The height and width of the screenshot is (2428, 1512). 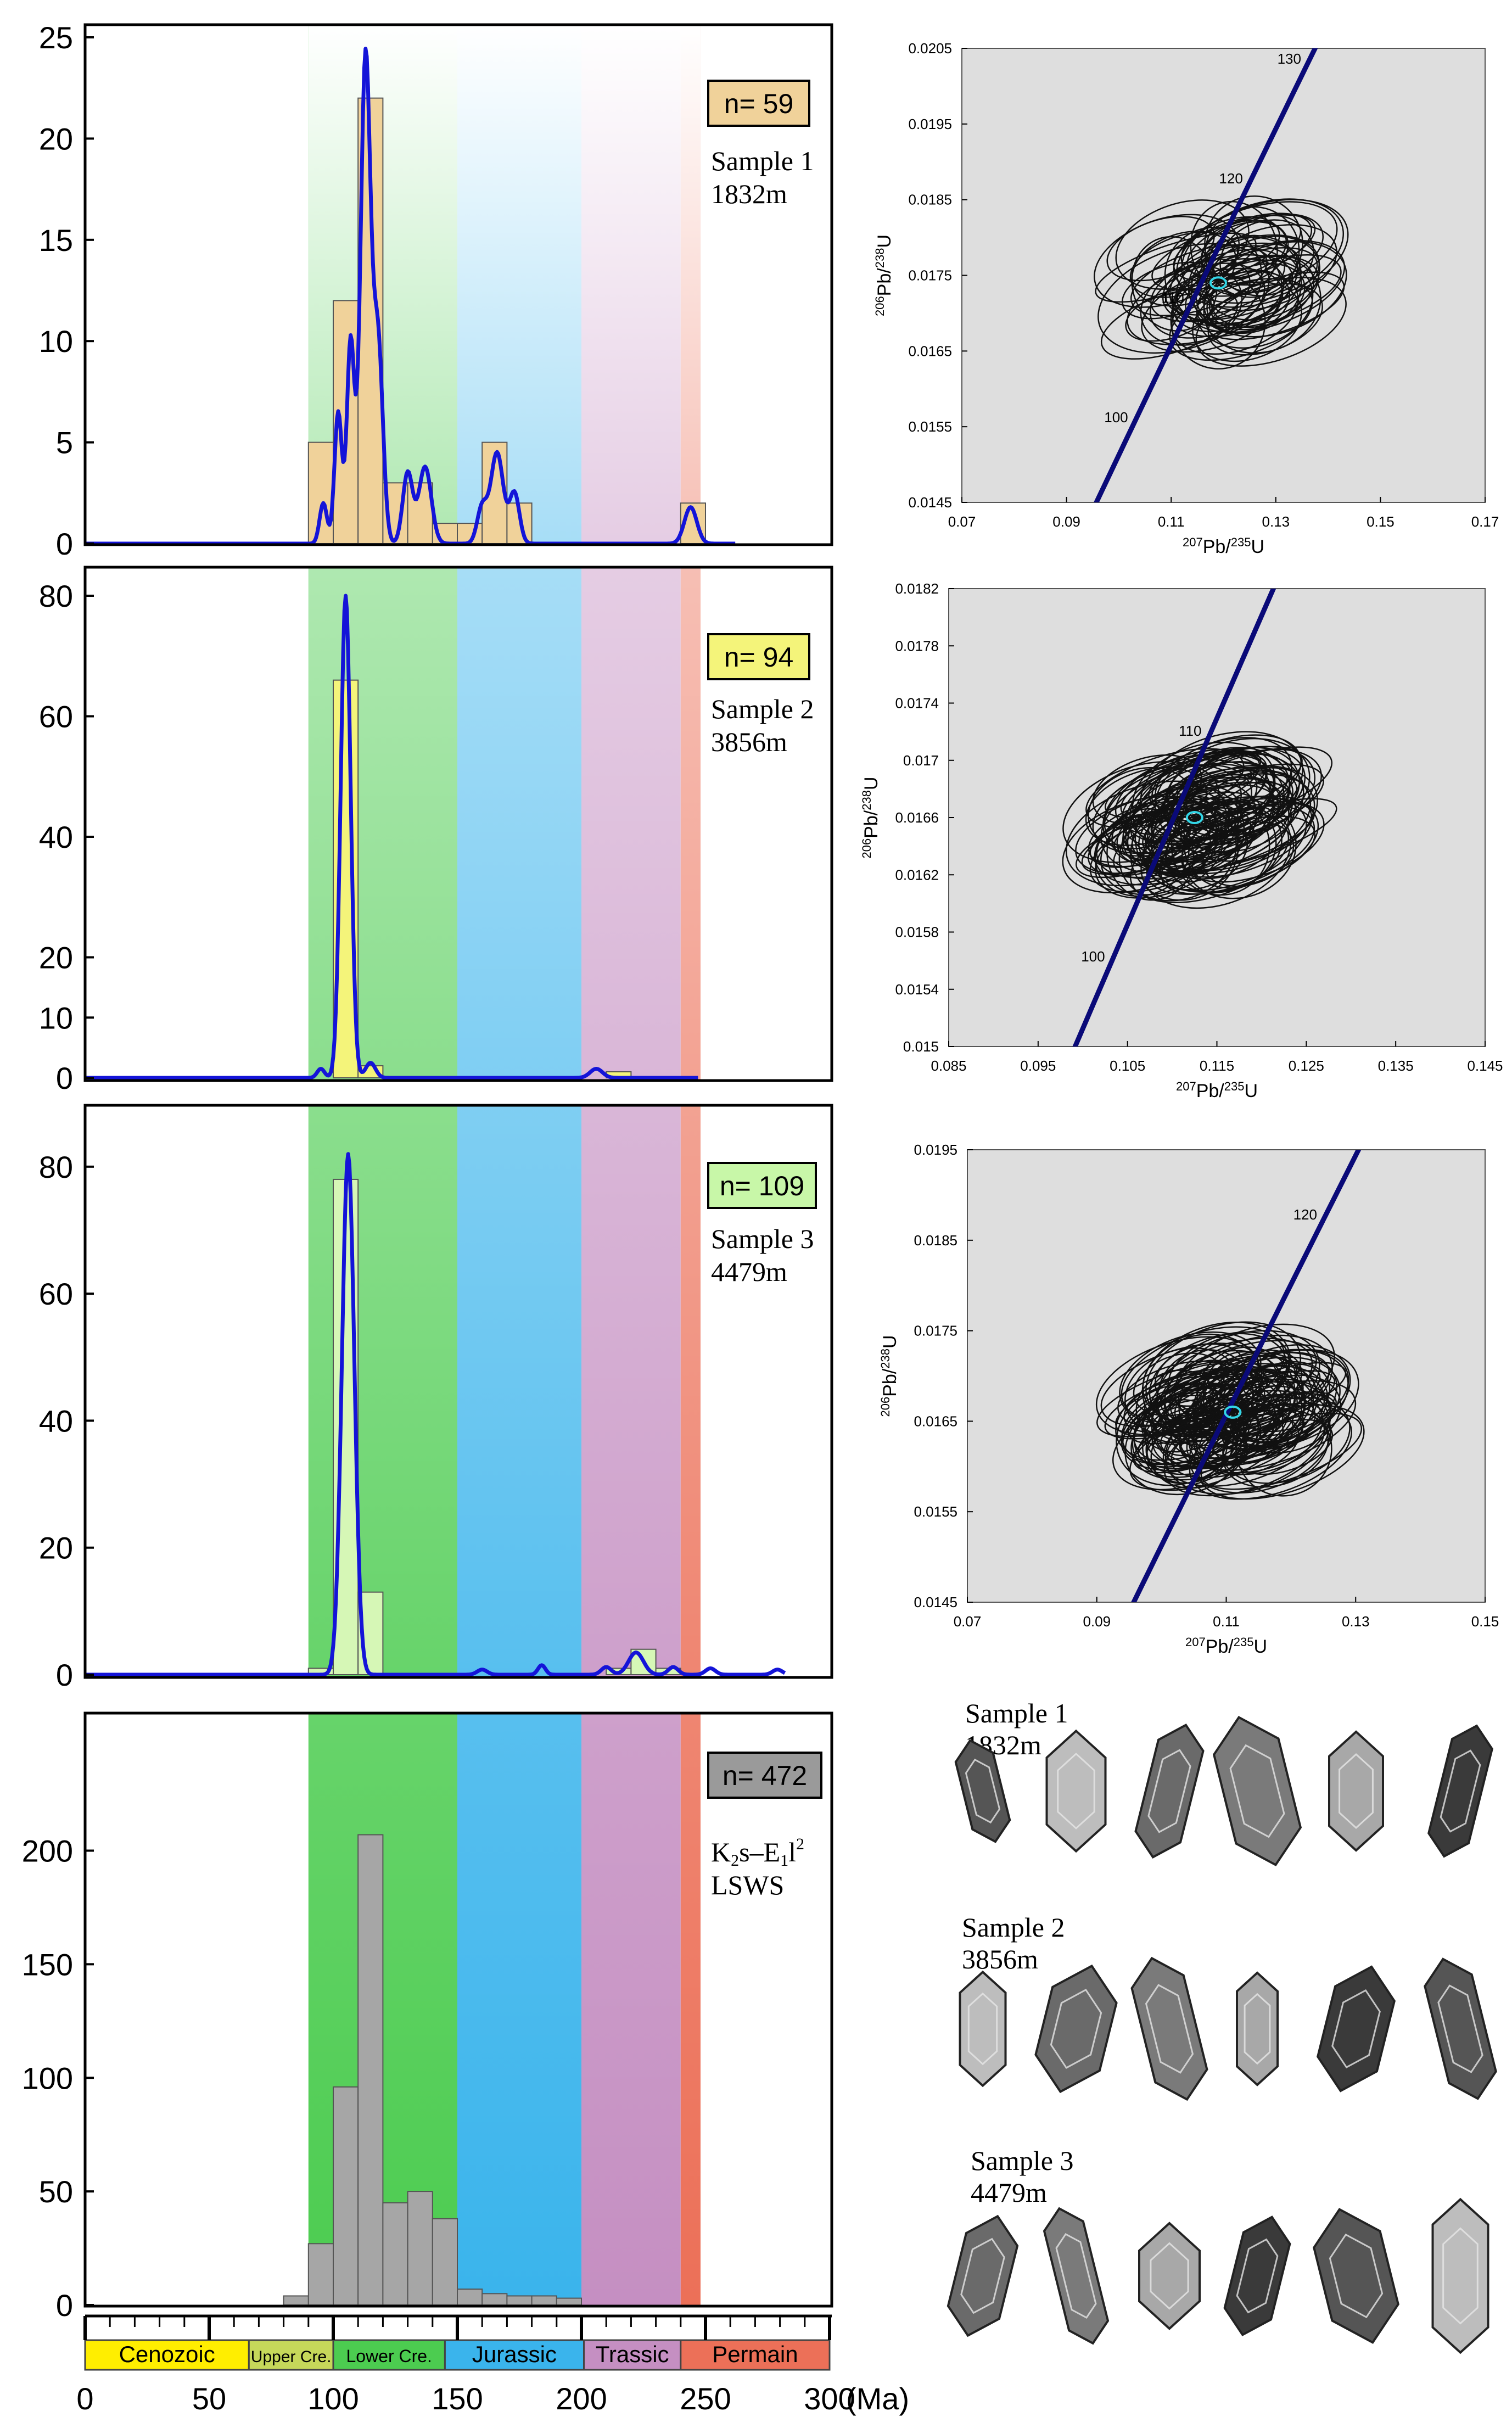 I want to click on n-count-label: n= 59, so click(x=759, y=104).